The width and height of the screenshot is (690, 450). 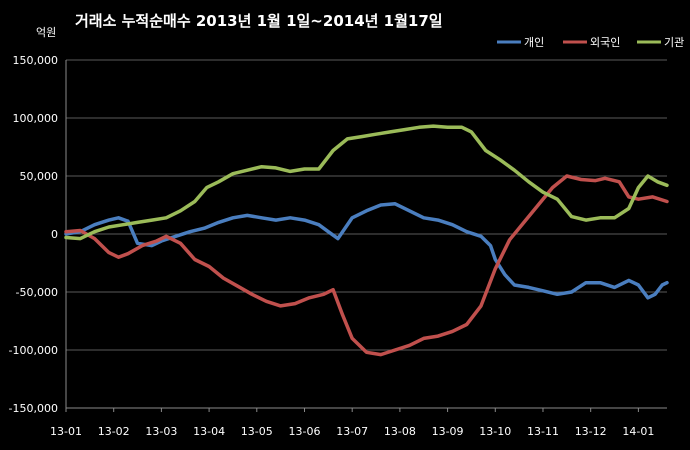 I want to click on y-tick-label: 0, so click(x=54, y=234).